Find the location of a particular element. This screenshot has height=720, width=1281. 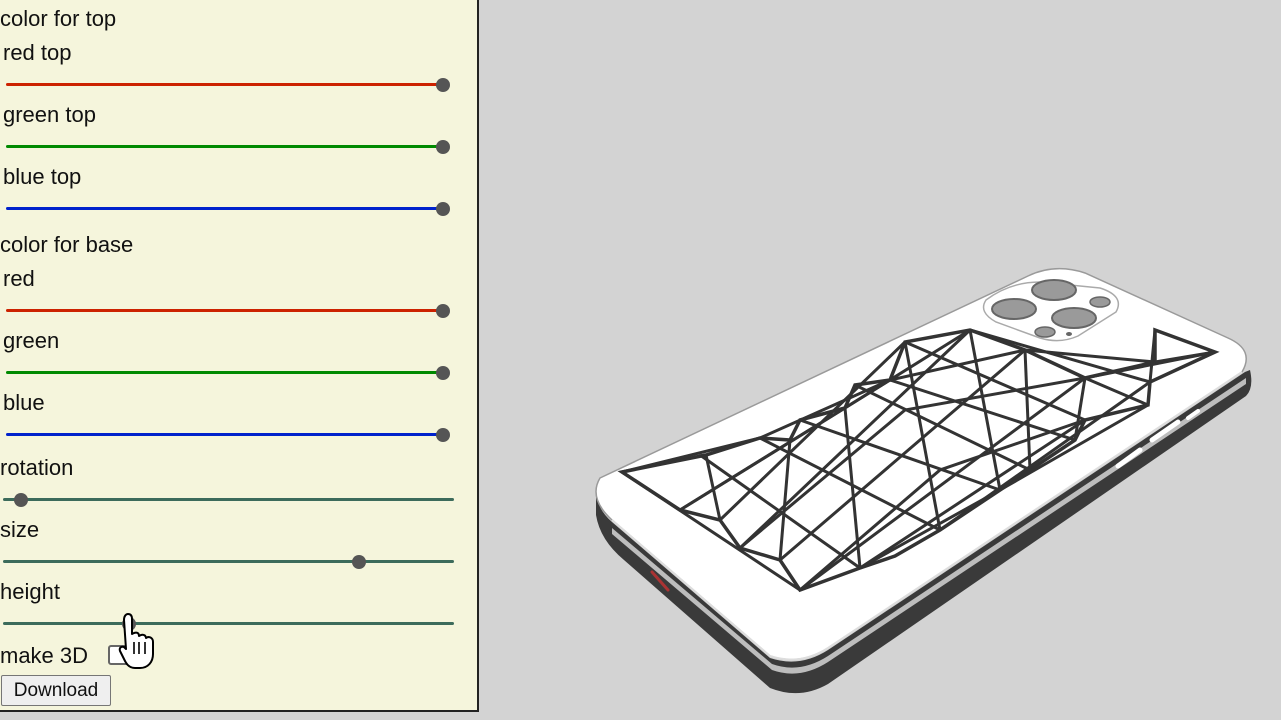

base-color-section-label: color for base is located at coordinates (67, 244).